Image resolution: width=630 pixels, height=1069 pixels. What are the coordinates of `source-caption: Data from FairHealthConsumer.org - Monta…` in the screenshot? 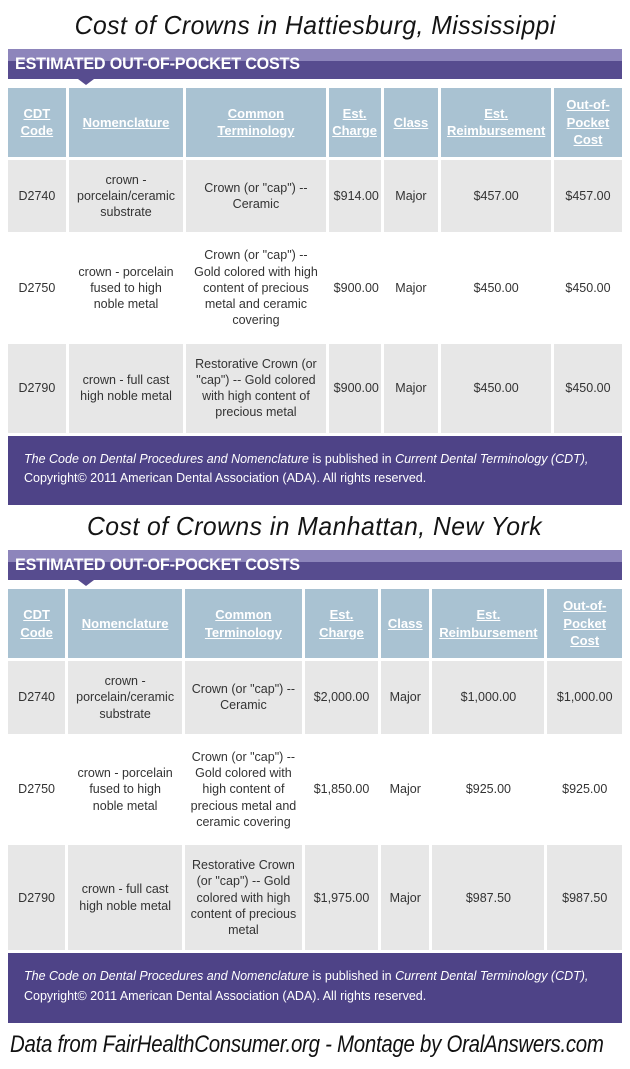 It's located at (315, 1045).